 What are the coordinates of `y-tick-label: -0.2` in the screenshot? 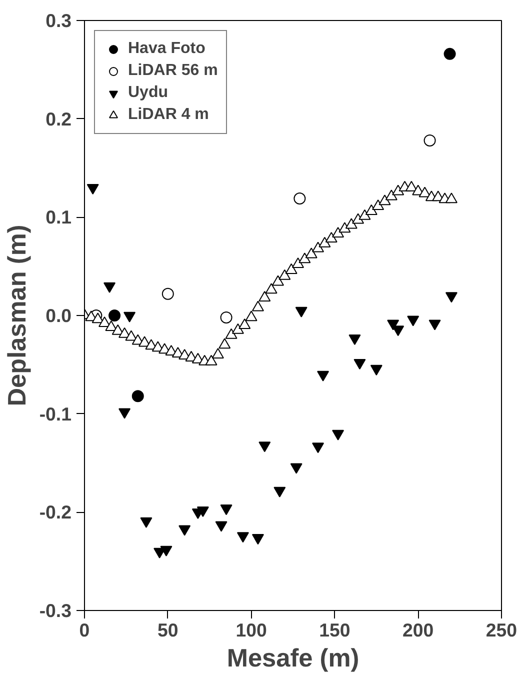 It's located at (55, 512).